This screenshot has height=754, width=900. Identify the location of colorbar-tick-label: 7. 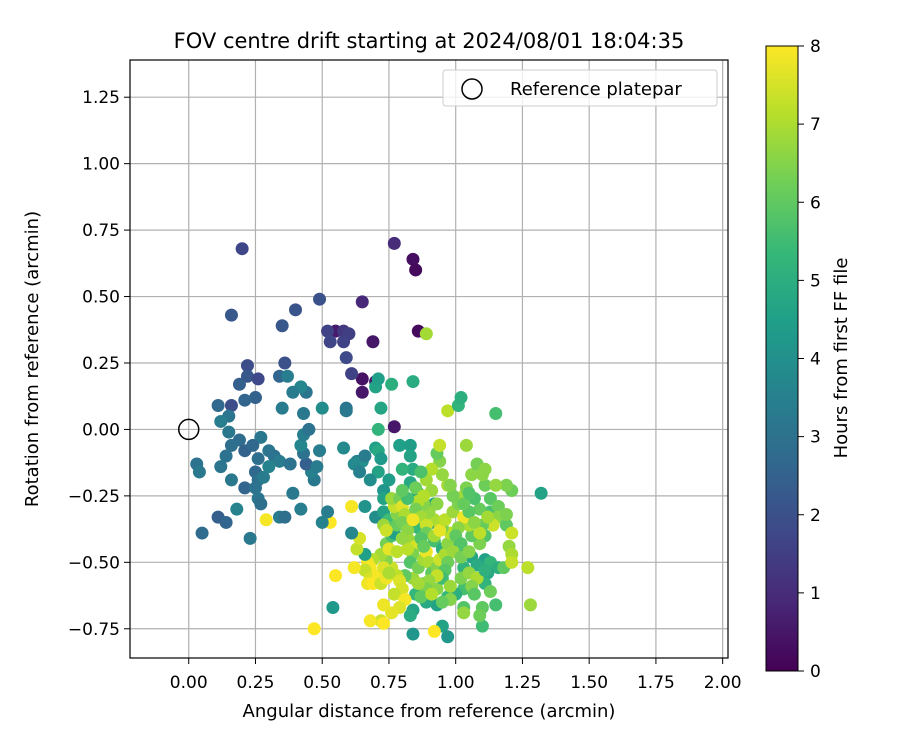
(815, 125).